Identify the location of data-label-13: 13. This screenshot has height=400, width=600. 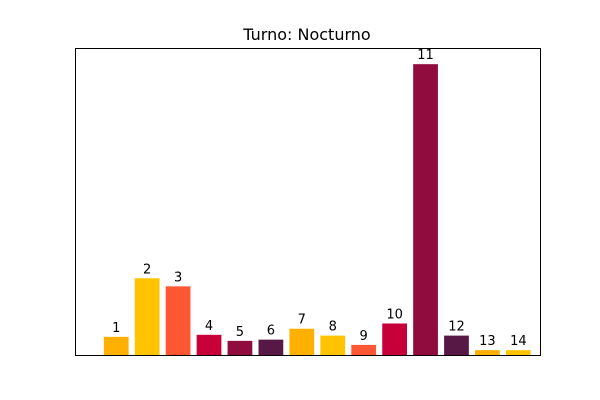
(487, 341).